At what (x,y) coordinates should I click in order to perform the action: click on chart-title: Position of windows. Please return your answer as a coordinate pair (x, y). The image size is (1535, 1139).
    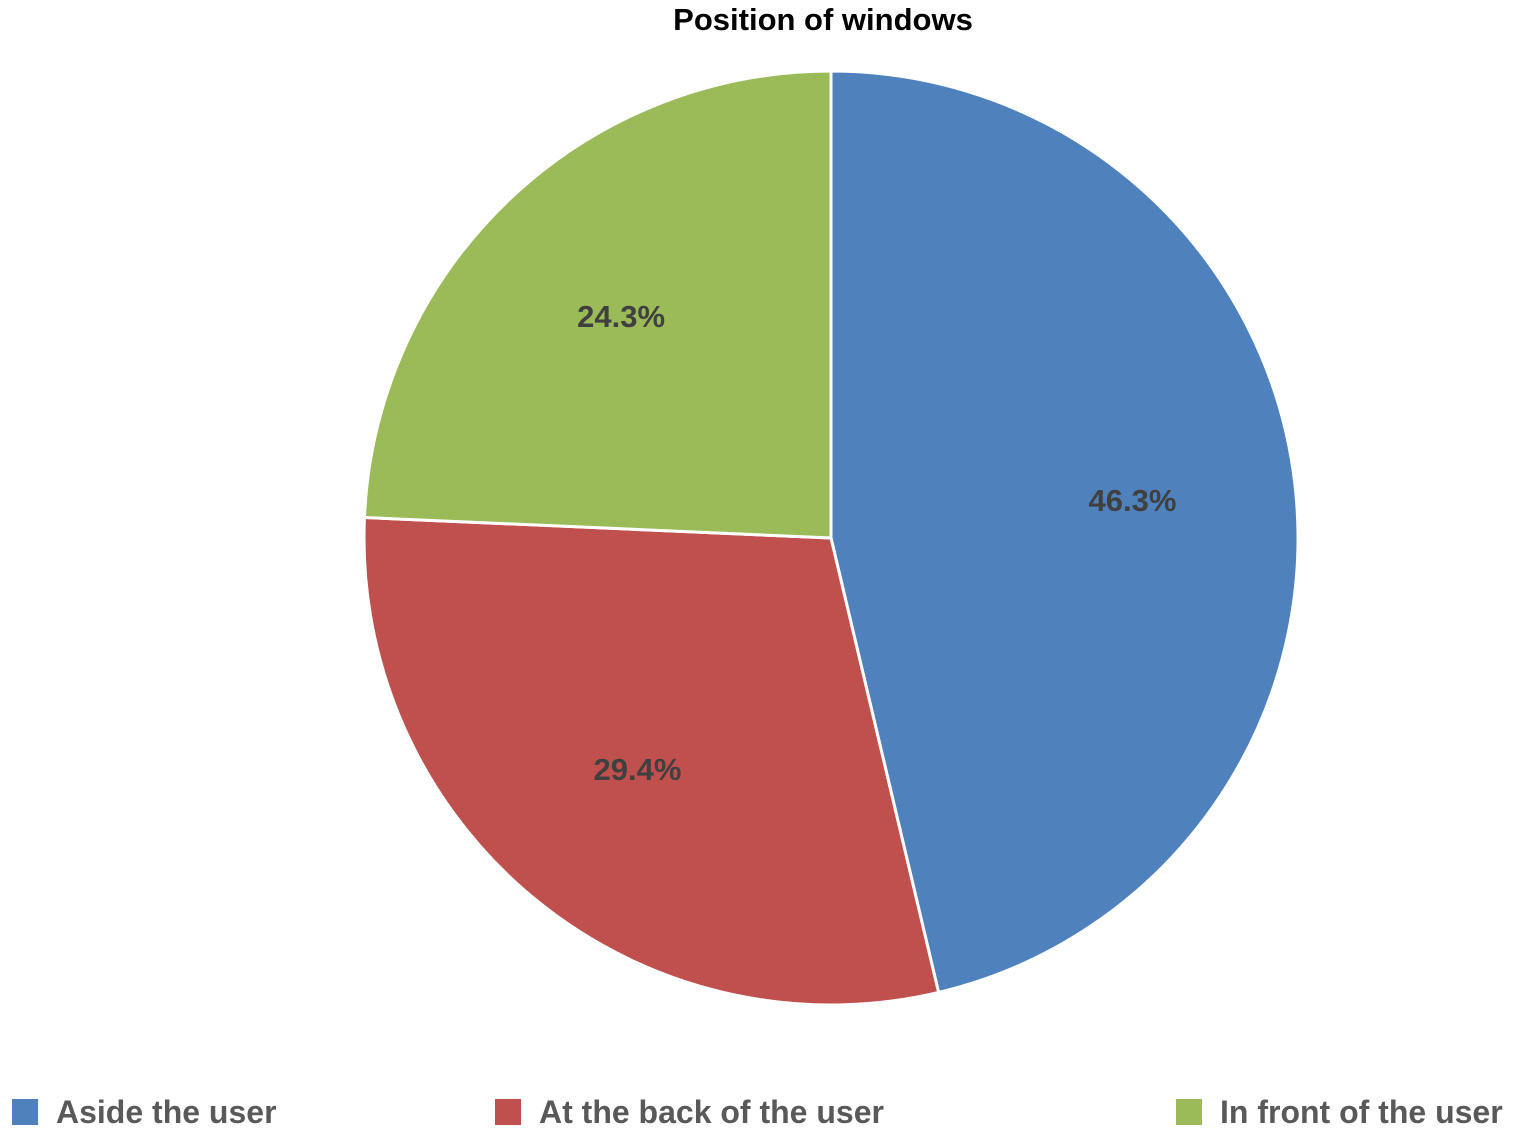
    Looking at the image, I should click on (823, 19).